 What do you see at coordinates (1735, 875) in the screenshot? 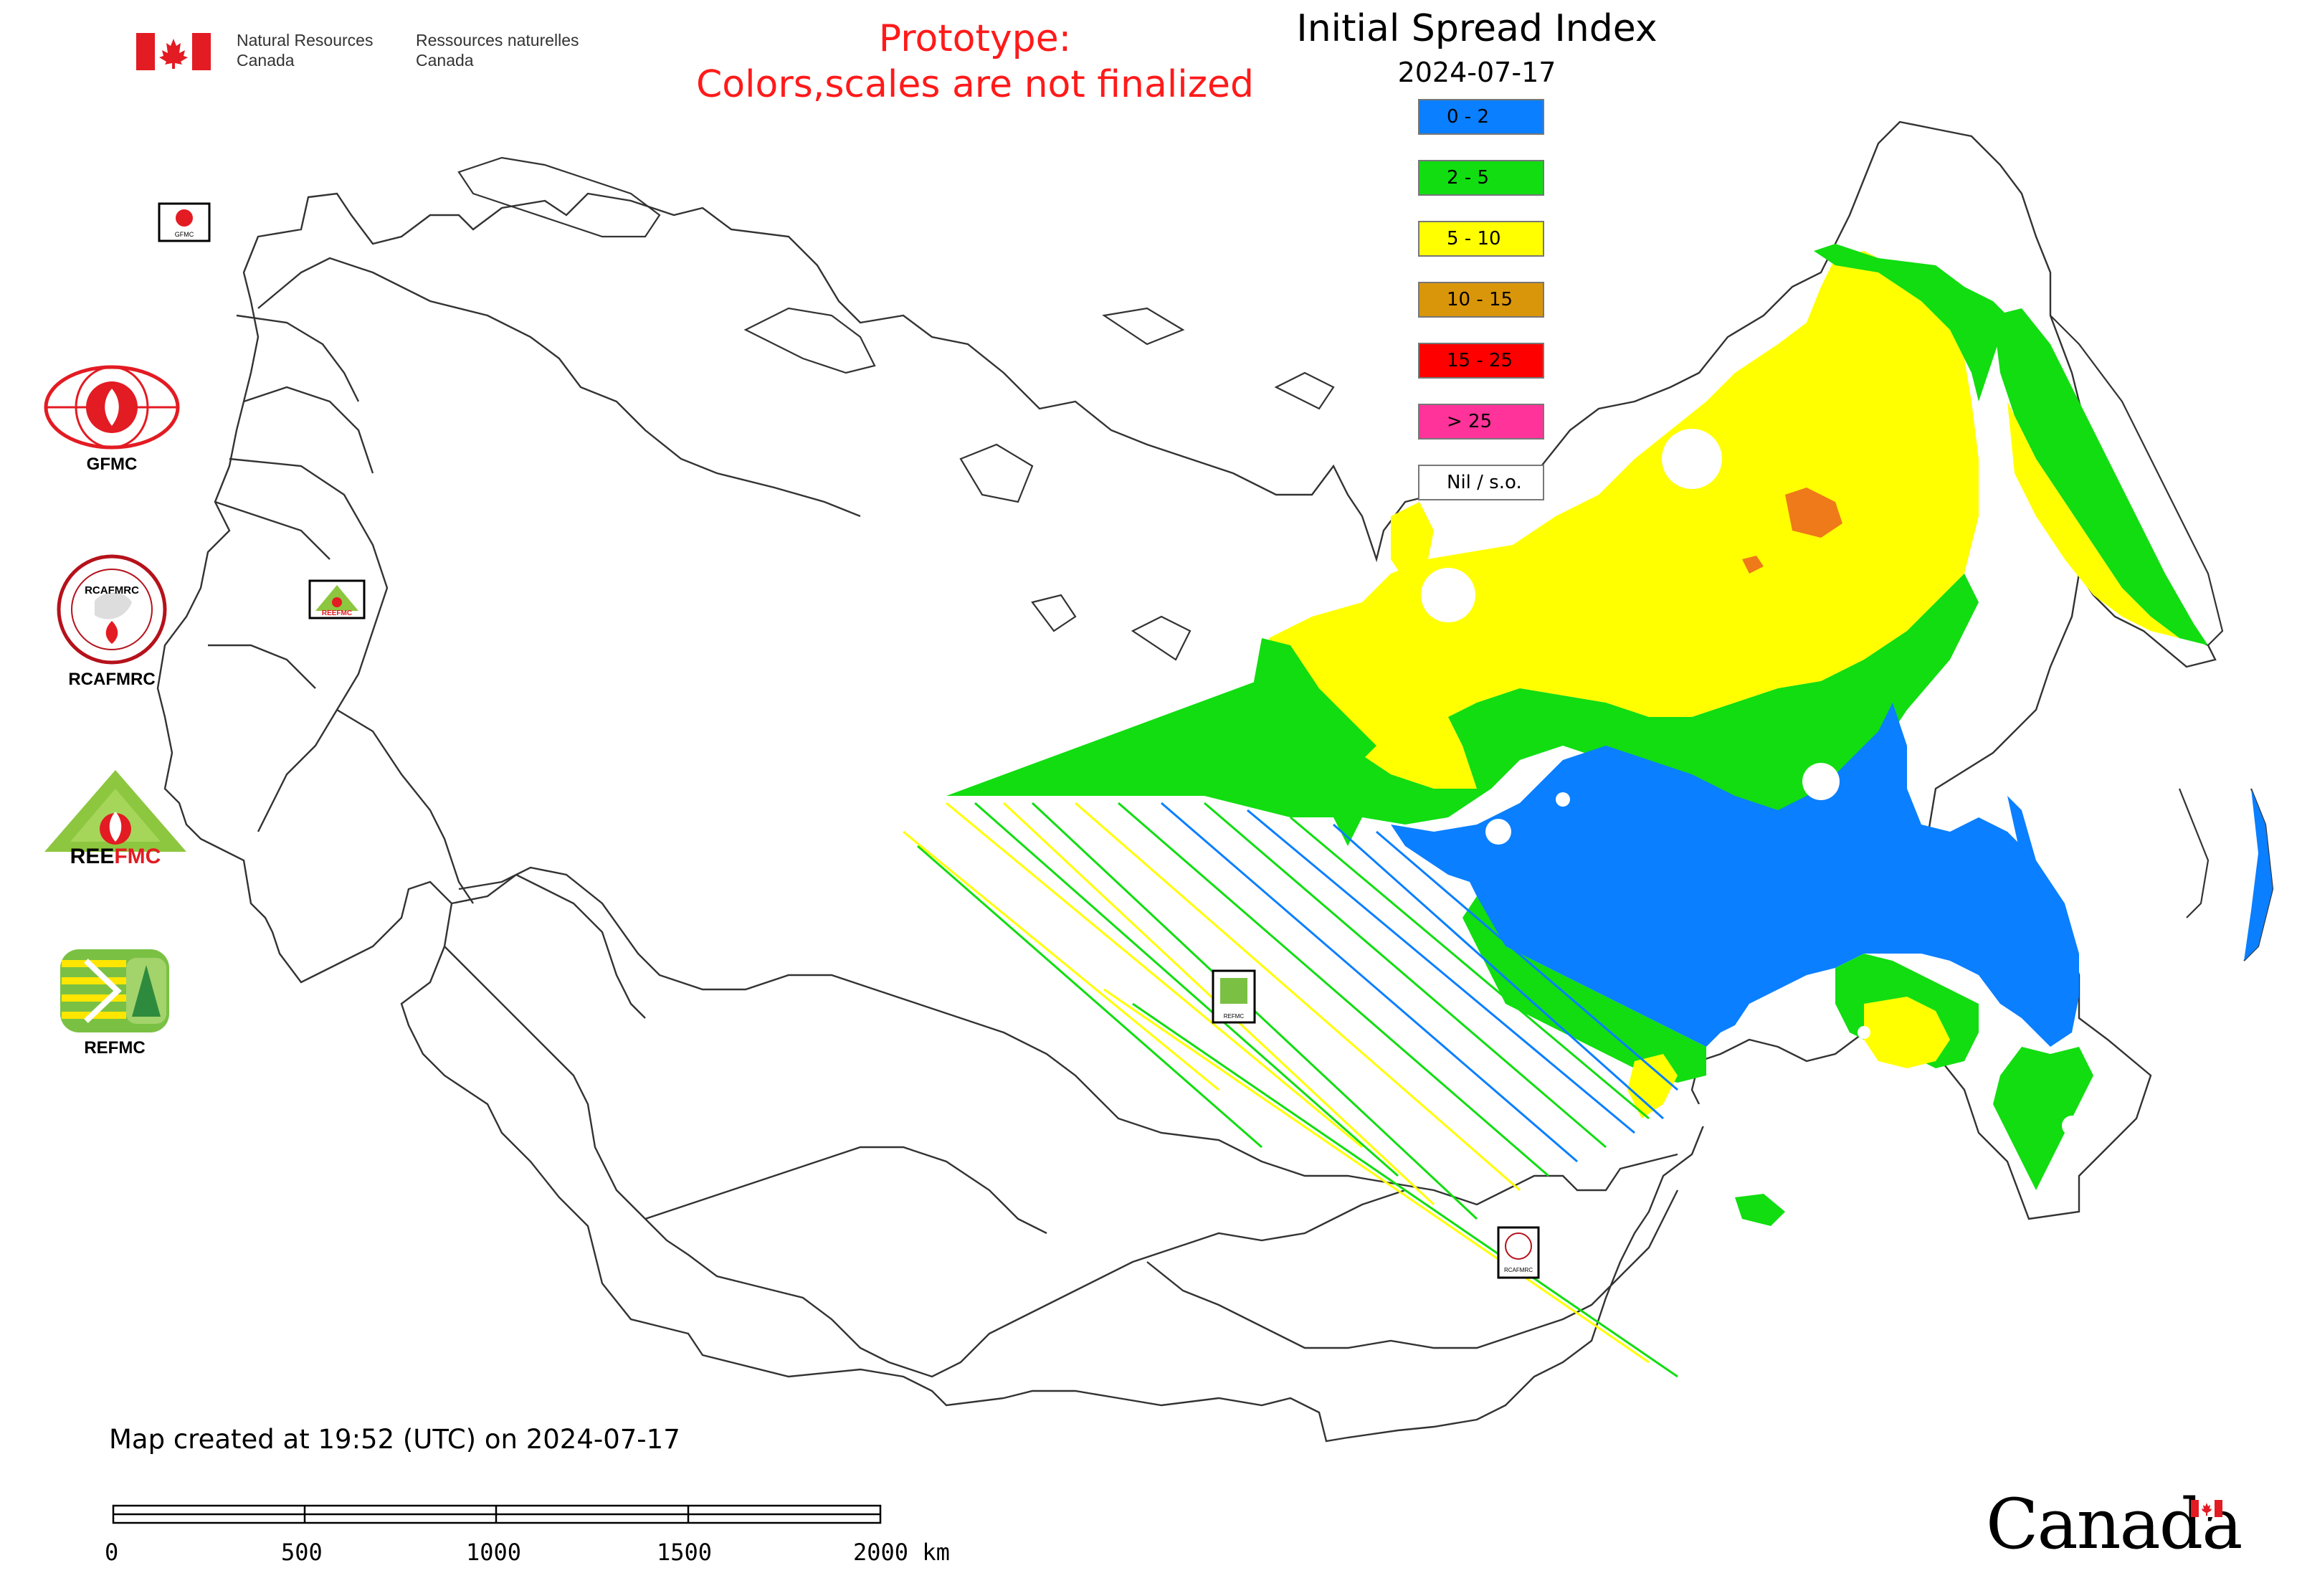
I see `zone-0-2-south` at bounding box center [1735, 875].